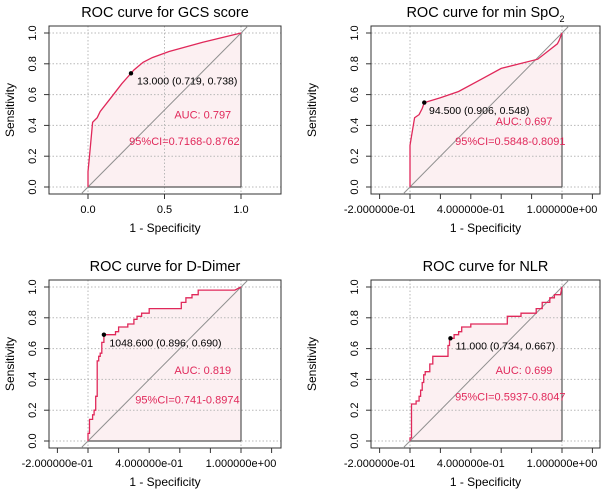  Describe the element at coordinates (562, 19) in the screenshot. I see `chart-title-subscript: 2` at that location.